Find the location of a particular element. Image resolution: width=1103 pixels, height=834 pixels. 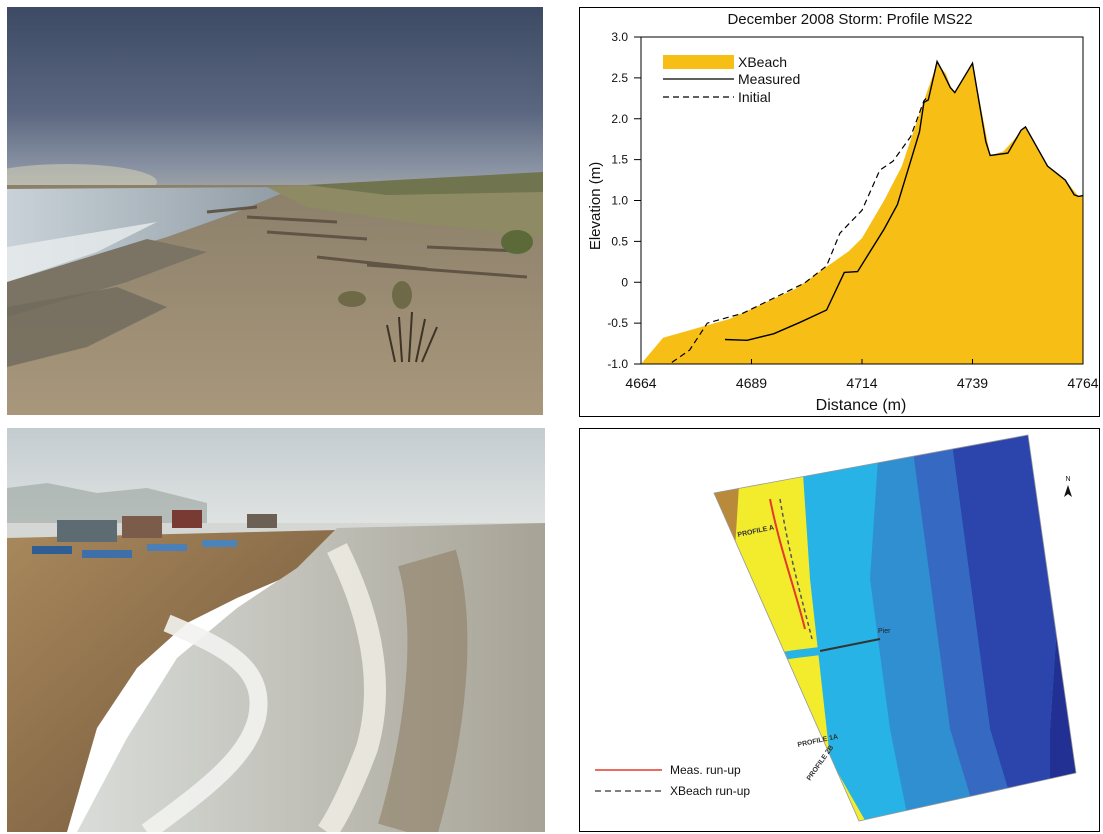

north-arrow-icon: N is located at coordinates (1068, 486).